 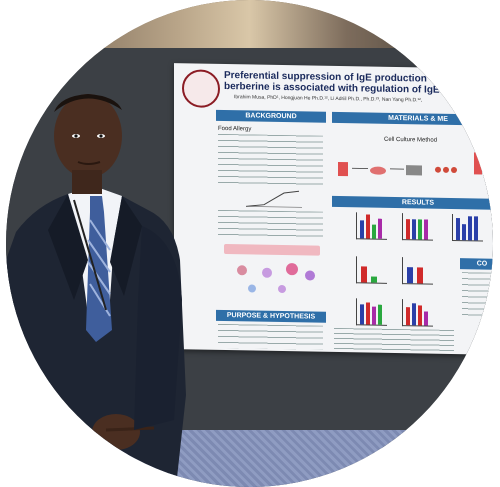 I want to click on allergy-curve-figure, so click(x=273, y=199).